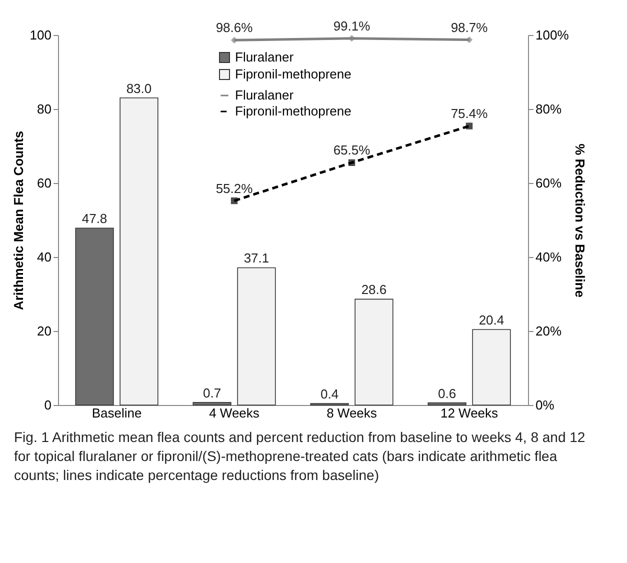  What do you see at coordinates (235, 28) in the screenshot?
I see `data-label: 98.6%` at bounding box center [235, 28].